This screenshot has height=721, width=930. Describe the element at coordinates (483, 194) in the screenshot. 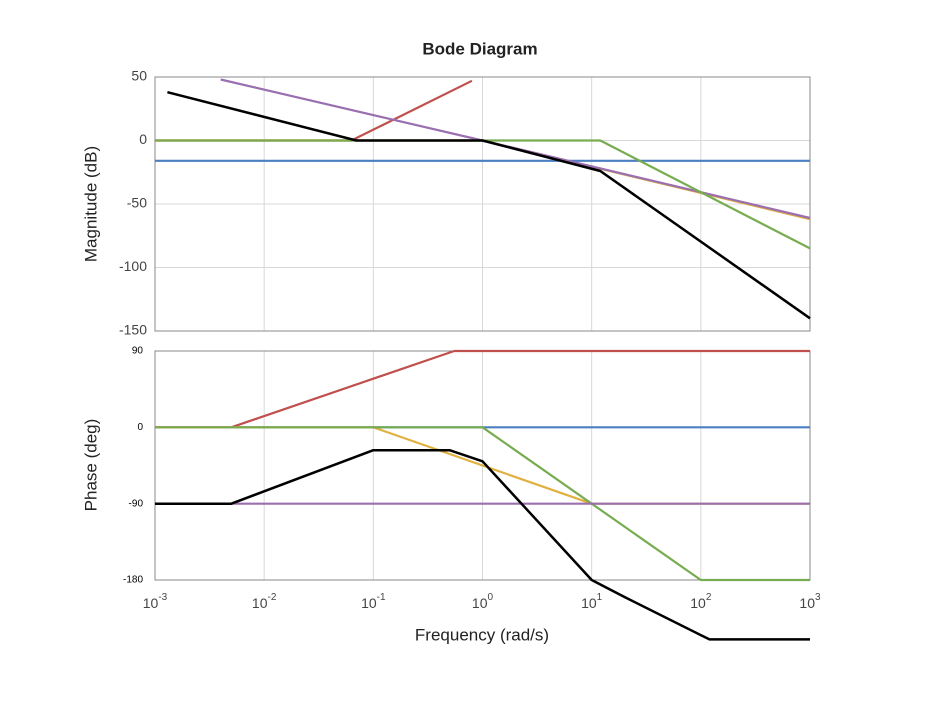

I see `series-line` at that location.